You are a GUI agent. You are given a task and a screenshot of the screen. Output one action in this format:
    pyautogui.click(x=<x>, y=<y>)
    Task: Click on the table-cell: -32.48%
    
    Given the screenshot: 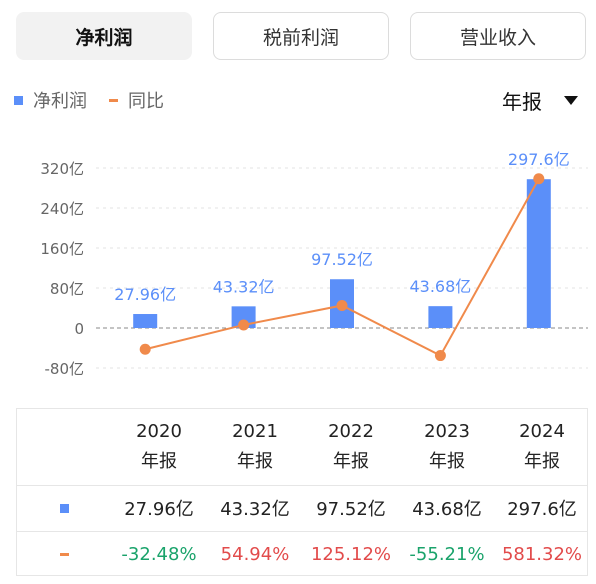 What is the action you would take?
    pyautogui.click(x=159, y=554)
    